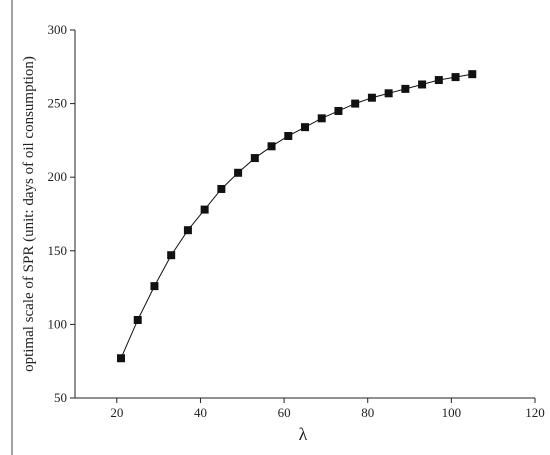  Describe the element at coordinates (58, 250) in the screenshot. I see `y-tick-label: 150` at that location.